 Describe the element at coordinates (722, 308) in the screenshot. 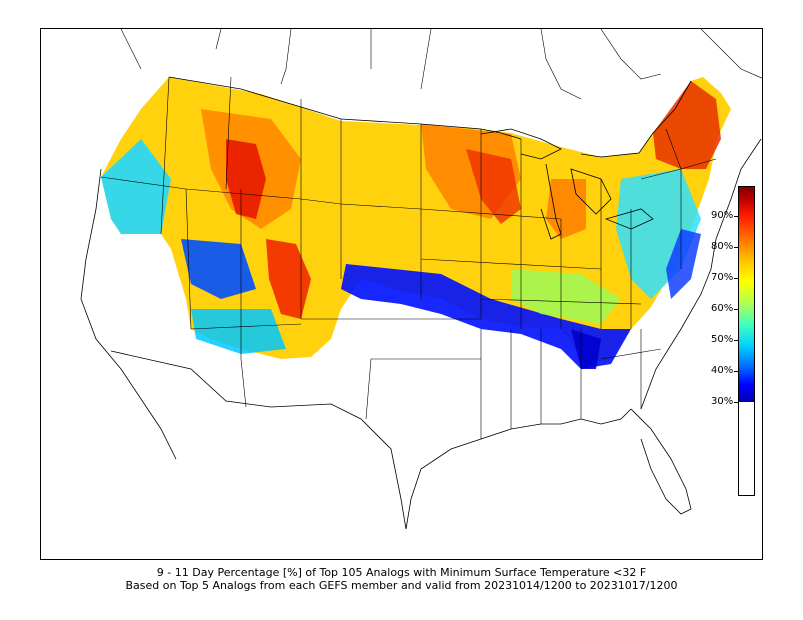

I see `colorbar-tick-label: 60%` at that location.